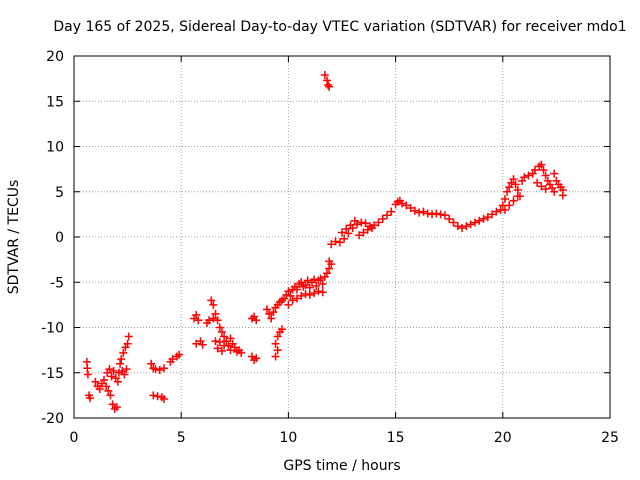 The width and height of the screenshot is (640, 480). What do you see at coordinates (610, 438) in the screenshot?
I see `x-tick-label: 25` at bounding box center [610, 438].